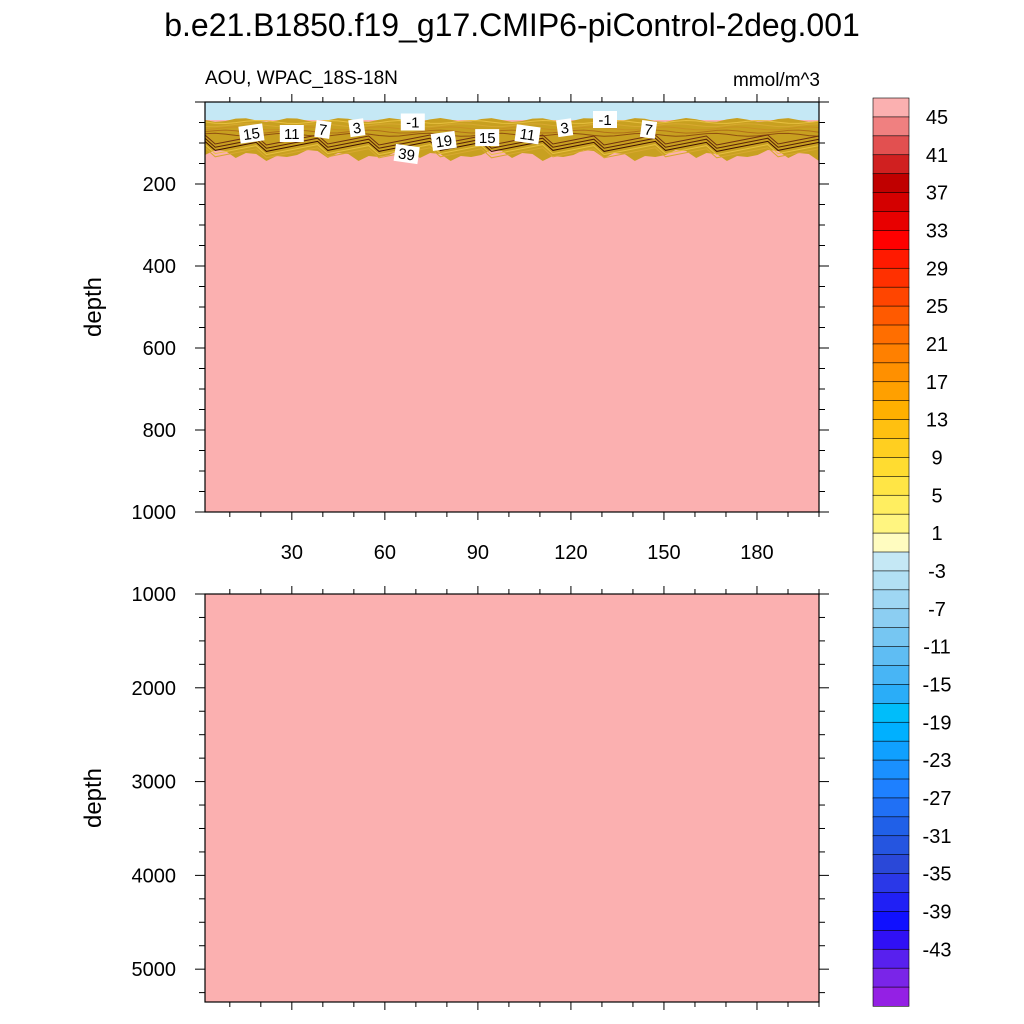  What do you see at coordinates (937, 194) in the screenshot?
I see `colorbar-label: 37` at bounding box center [937, 194].